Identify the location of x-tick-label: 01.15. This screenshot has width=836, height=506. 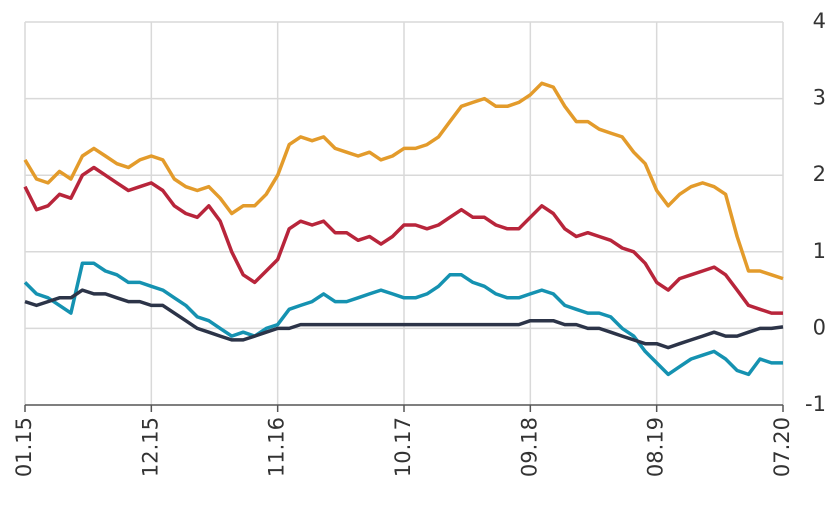
(24, 447).